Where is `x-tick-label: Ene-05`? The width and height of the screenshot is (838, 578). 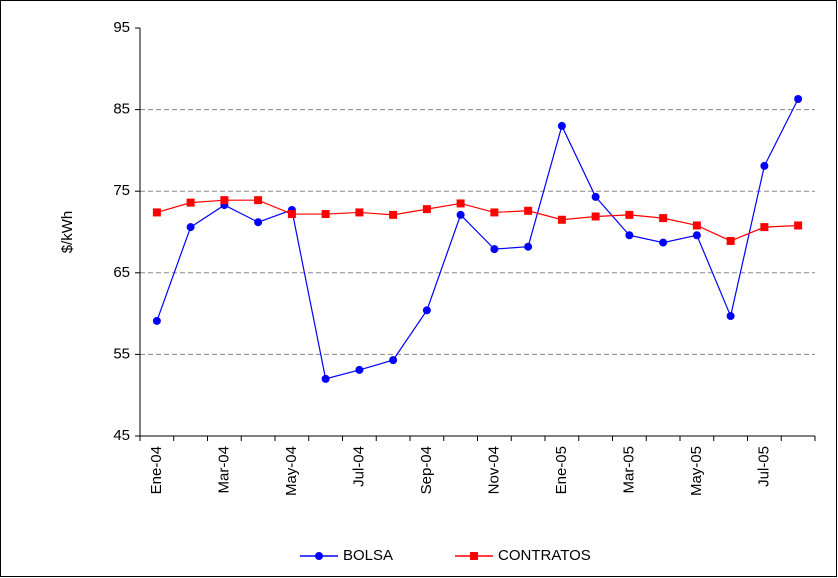
x-tick-label: Ene-05 is located at coordinates (561, 470).